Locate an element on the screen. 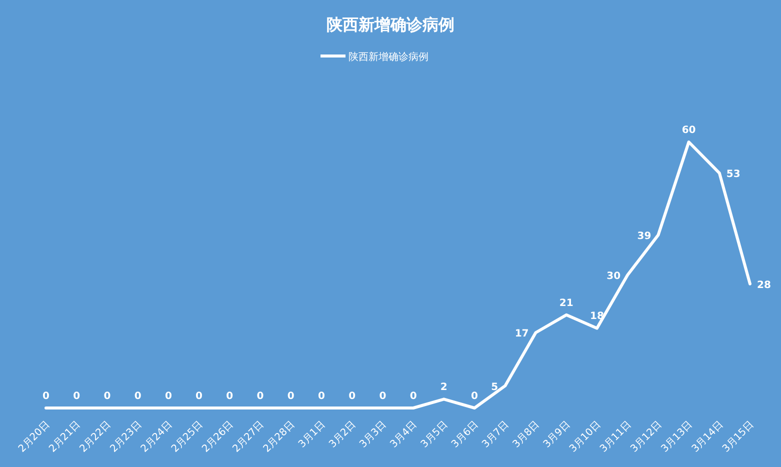 Image resolution: width=781 pixels, height=467 pixels. data-label: 28 is located at coordinates (764, 285).